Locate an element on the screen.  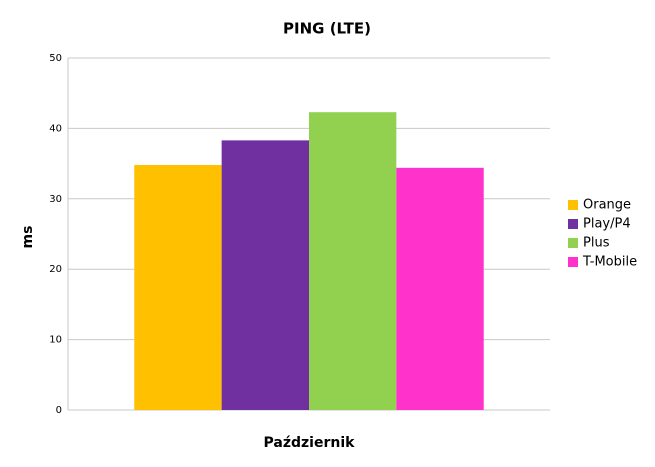
chart-title: PING (LTE) is located at coordinates (327, 29).